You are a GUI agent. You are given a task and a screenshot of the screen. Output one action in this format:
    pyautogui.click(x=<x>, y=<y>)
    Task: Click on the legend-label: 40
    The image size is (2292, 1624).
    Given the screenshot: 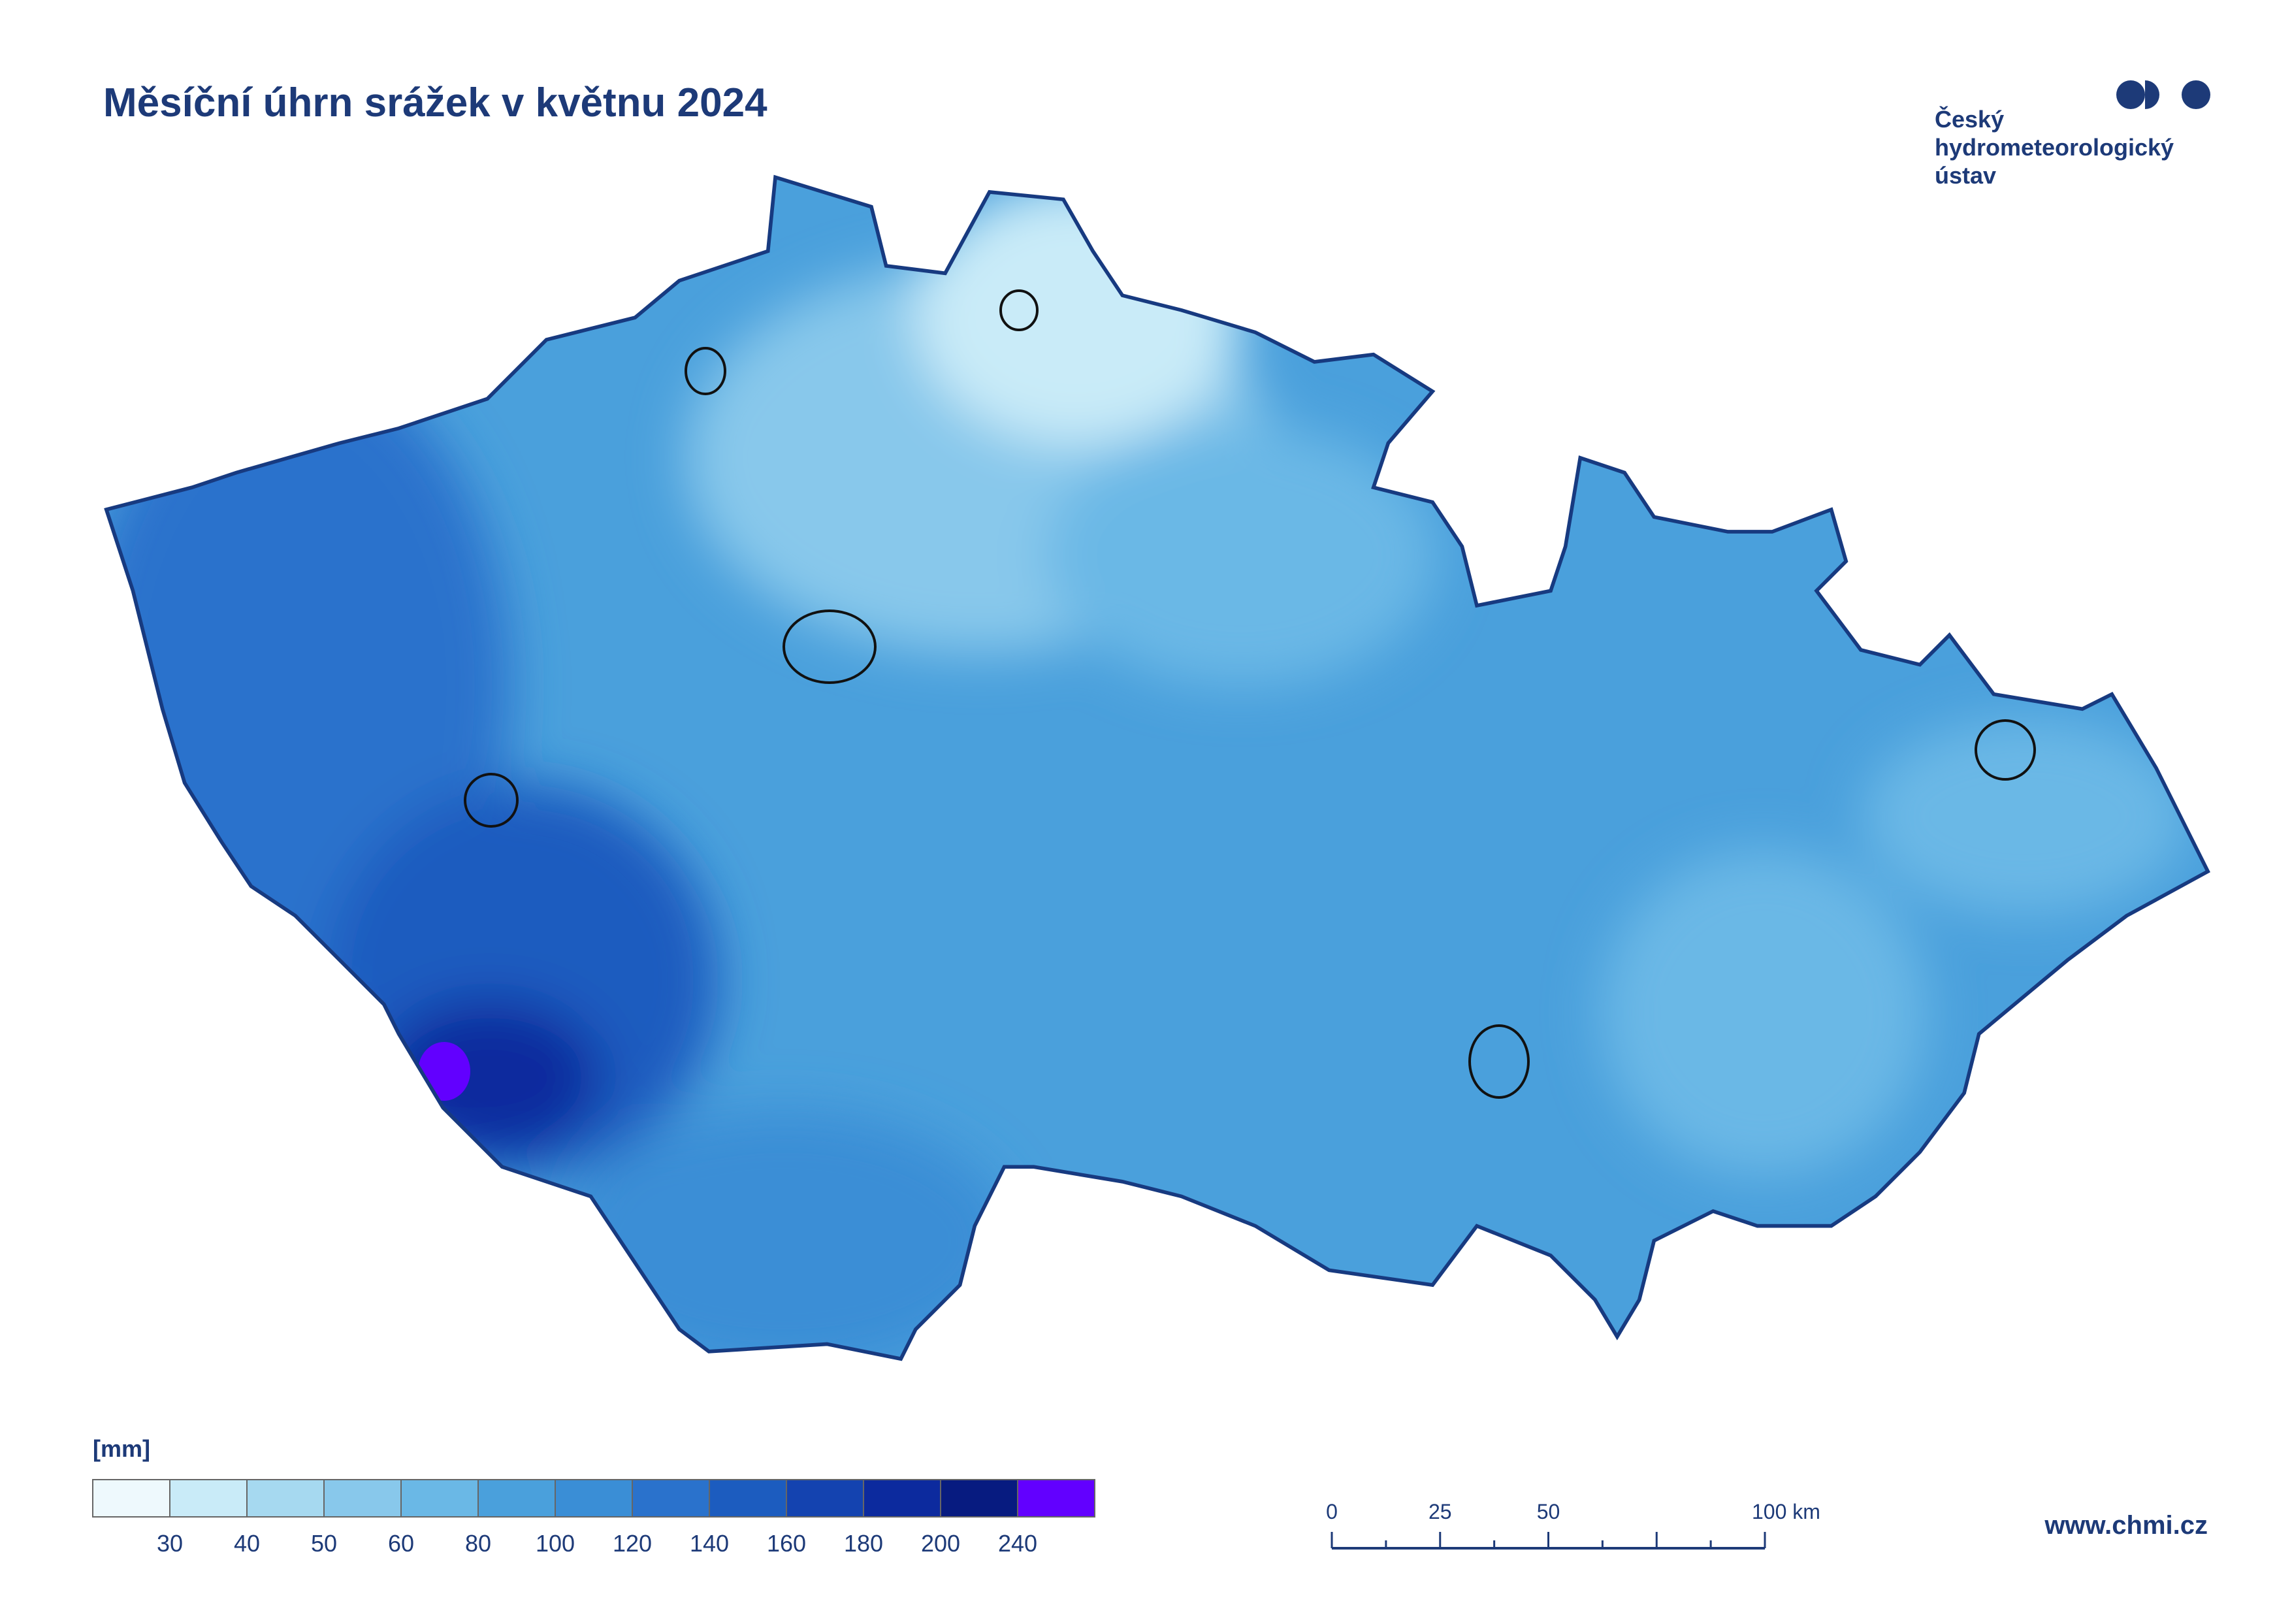 What is the action you would take?
    pyautogui.click(x=247, y=1544)
    